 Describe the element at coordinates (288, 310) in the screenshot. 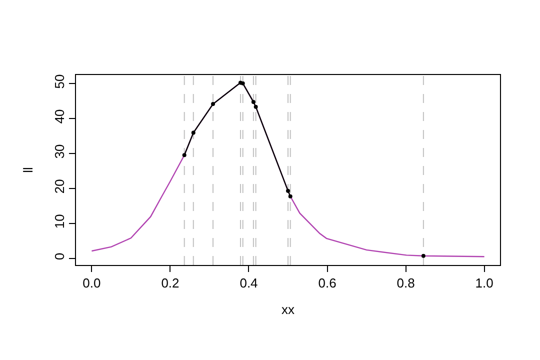

I see `x-axis-title: xx` at that location.